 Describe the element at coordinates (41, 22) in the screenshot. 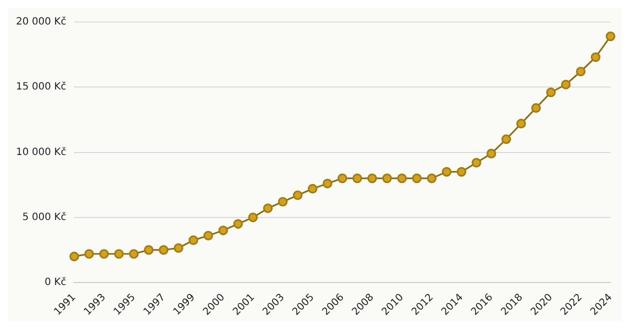

I see `y-tick-label: 20 000 Kč` at that location.